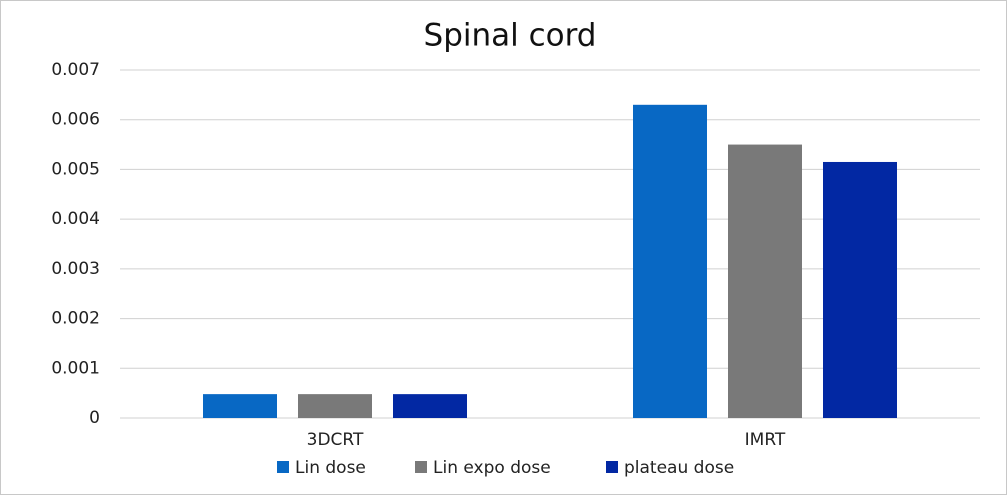 The width and height of the screenshot is (1007, 495). What do you see at coordinates (94, 418) in the screenshot?
I see `y-tick-label: 0` at bounding box center [94, 418].